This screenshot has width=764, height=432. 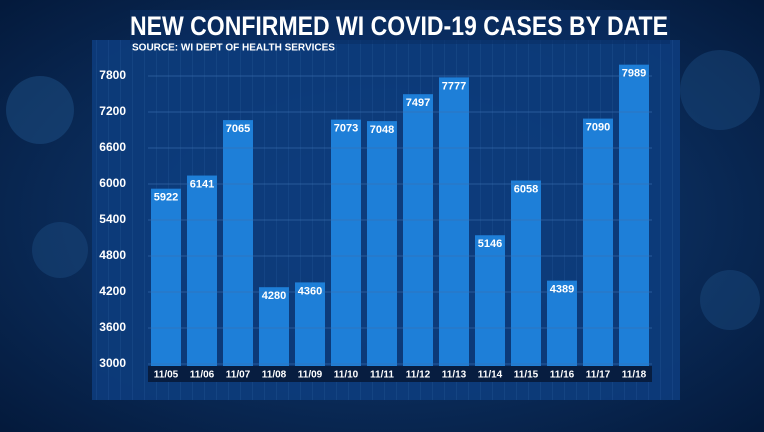 I want to click on x-tick-label: 11/07, so click(x=238, y=375).